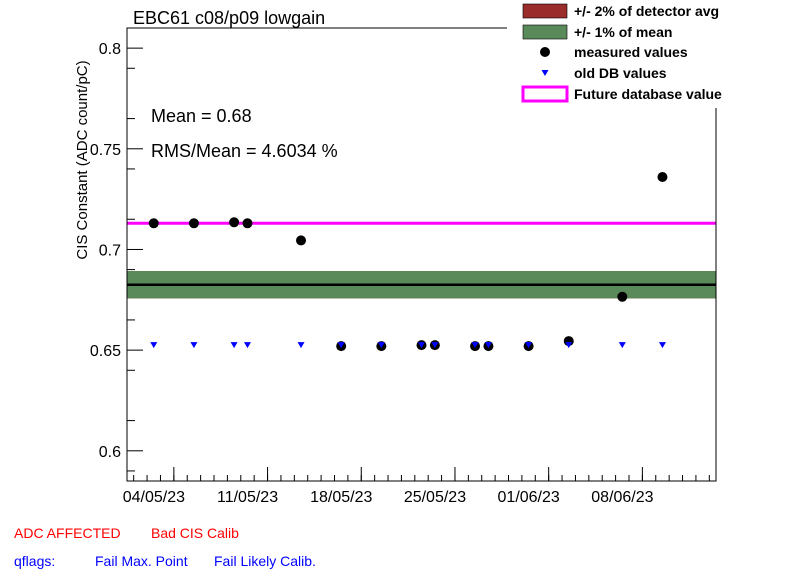 The width and height of the screenshot is (796, 574). What do you see at coordinates (201, 116) in the screenshot?
I see `mean-annotation: Mean = 0.68` at bounding box center [201, 116].